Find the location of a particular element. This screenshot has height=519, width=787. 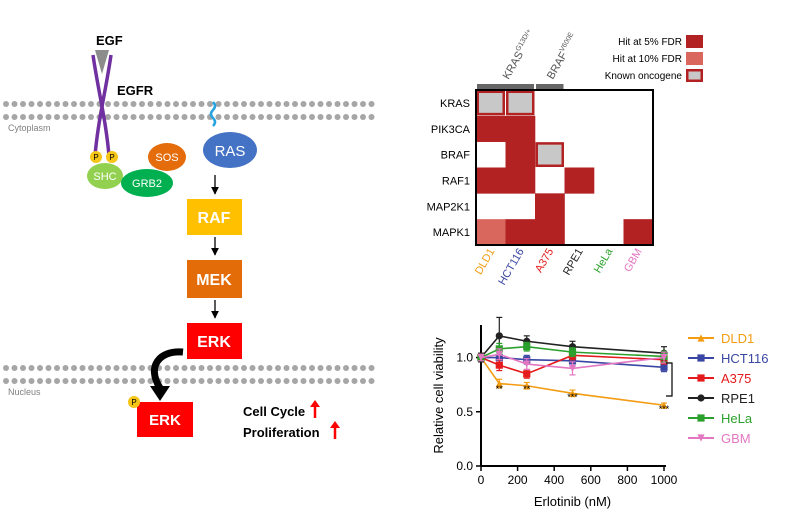

heatmap-legend-label: Known oncogene is located at coordinates (644, 76).